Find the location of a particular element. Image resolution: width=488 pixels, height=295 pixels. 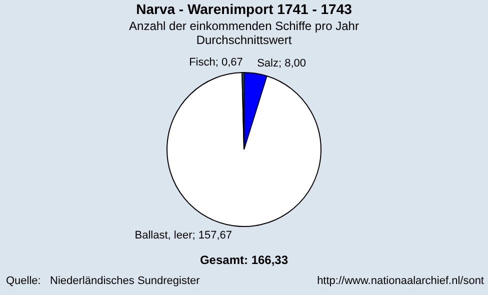

source-note: Quelle: Niederländisches Sundregister is located at coordinates (103, 281).